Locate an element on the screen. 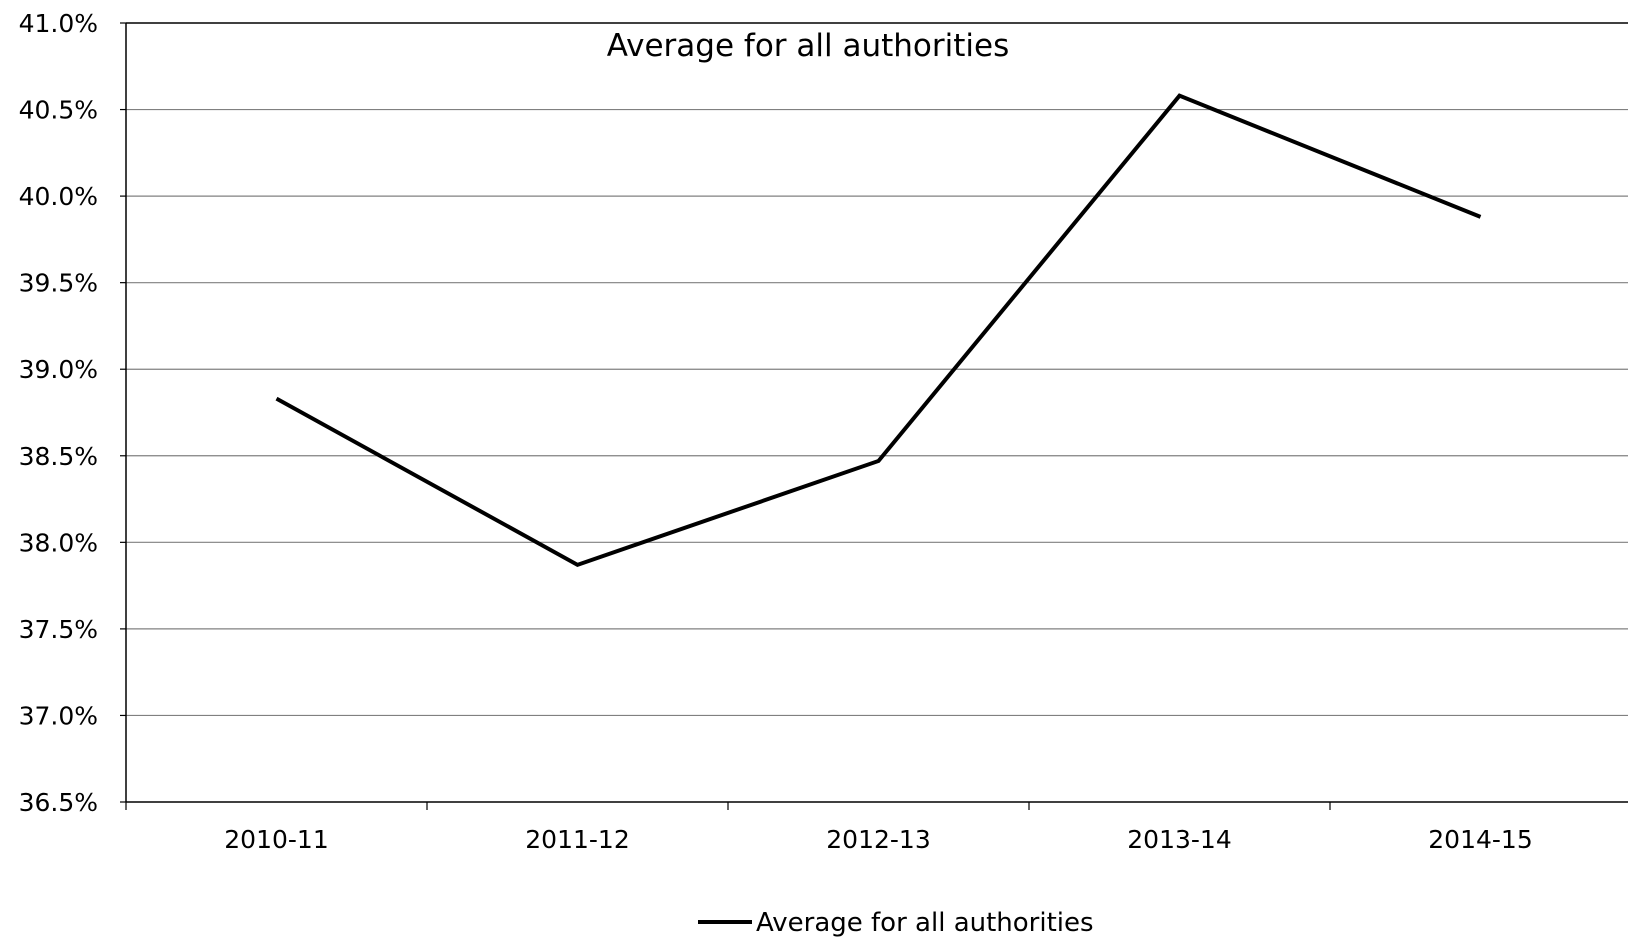 The image size is (1628, 941). y-tick-label: 37.5% is located at coordinates (58, 629).